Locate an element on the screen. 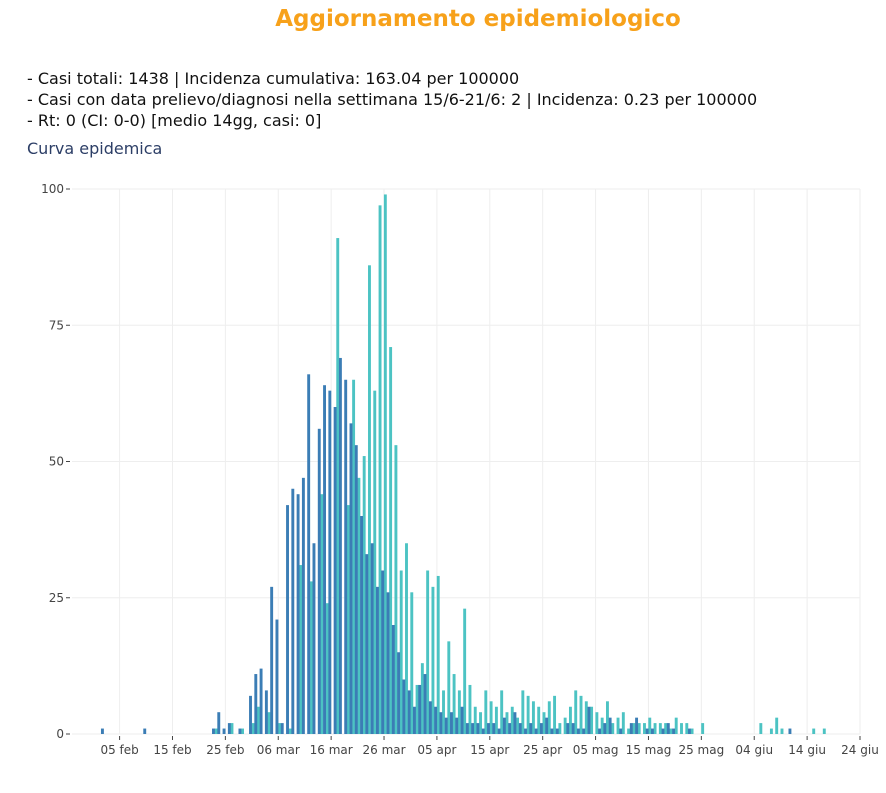 The width and height of the screenshot is (886, 793). page-title: Aggiornamento epidemiologico is located at coordinates (478, 19).